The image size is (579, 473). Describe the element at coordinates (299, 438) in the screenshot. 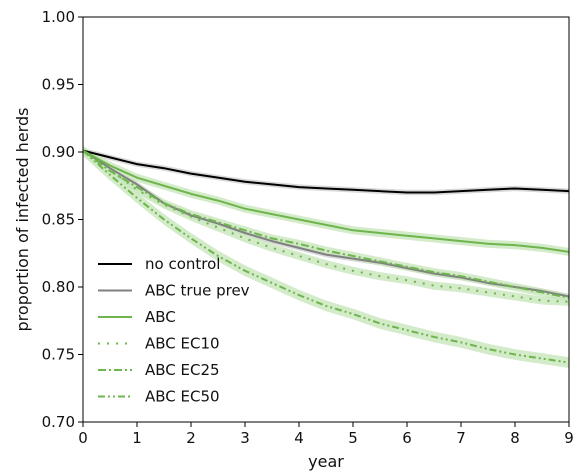

I see `x-tick-label: 4` at that location.